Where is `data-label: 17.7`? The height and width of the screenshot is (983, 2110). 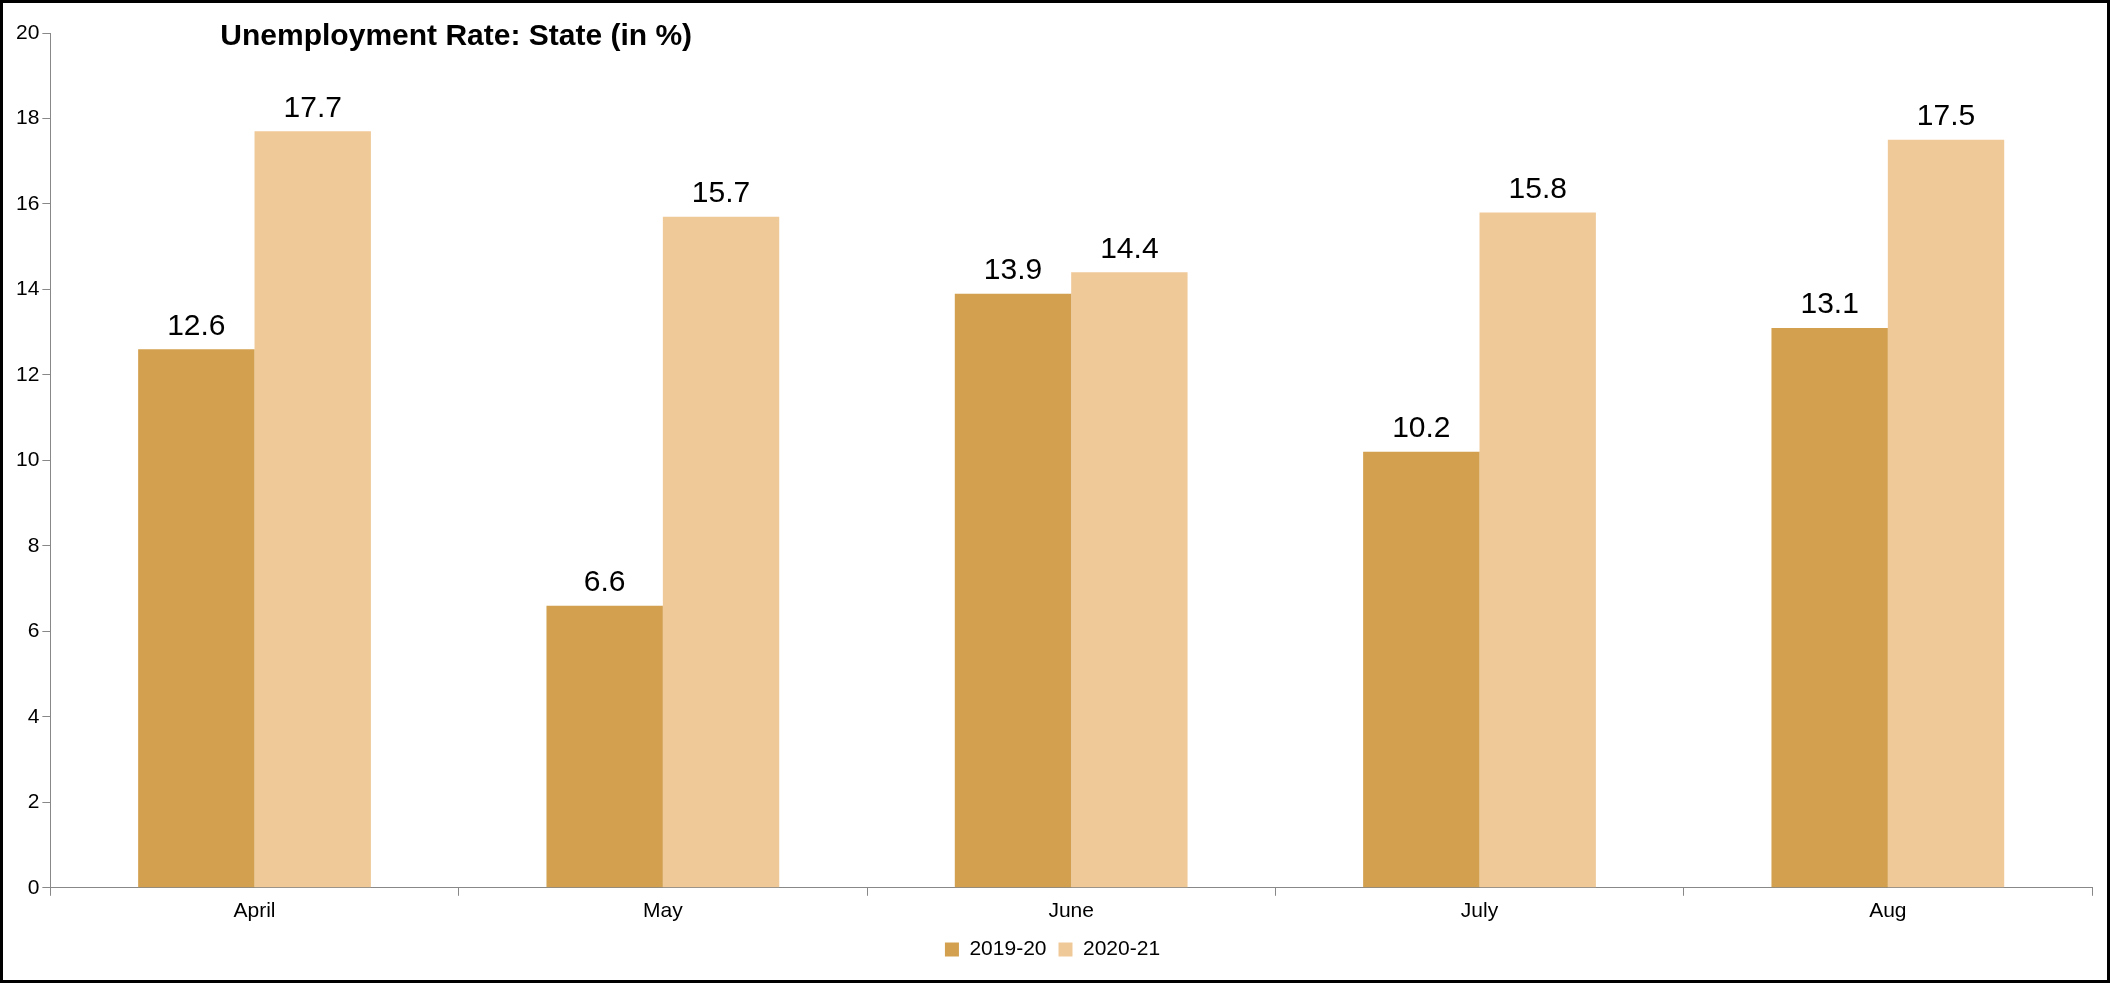
data-label: 17.7 is located at coordinates (312, 106).